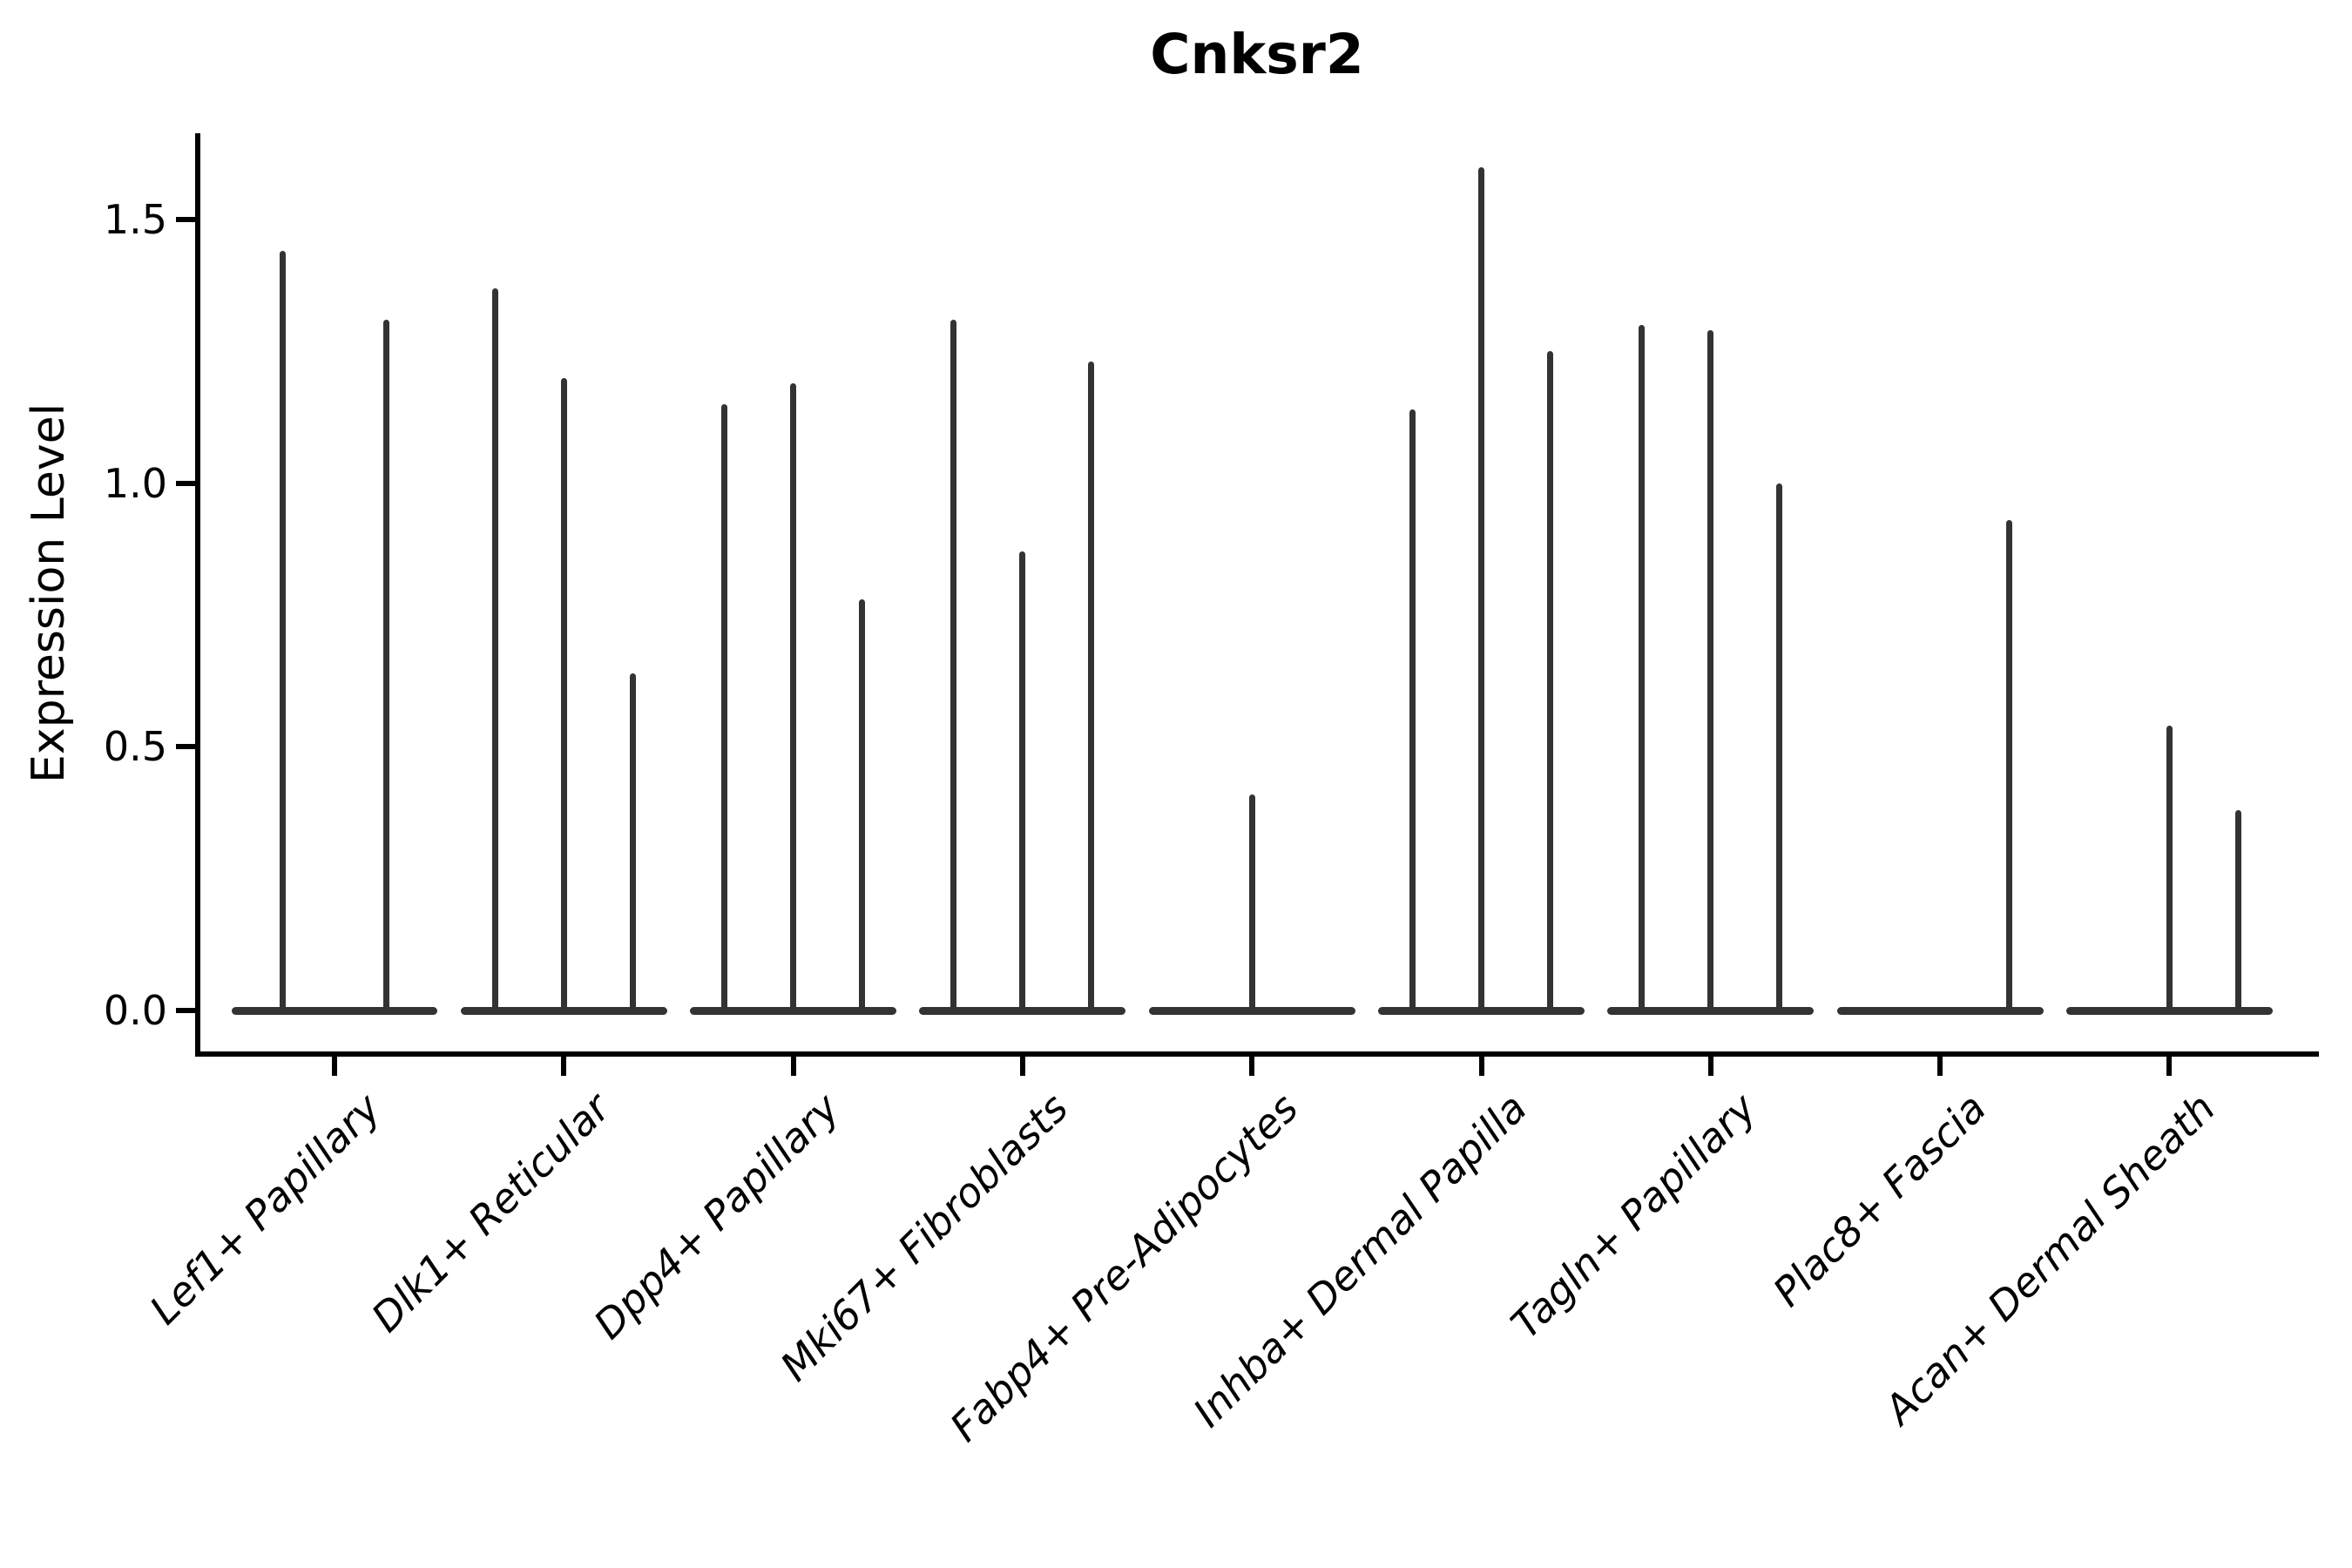 This screenshot has height=1568, width=2352. I want to click on x-tick-label: Dpp4+ Papillary, so click(716, 1216).